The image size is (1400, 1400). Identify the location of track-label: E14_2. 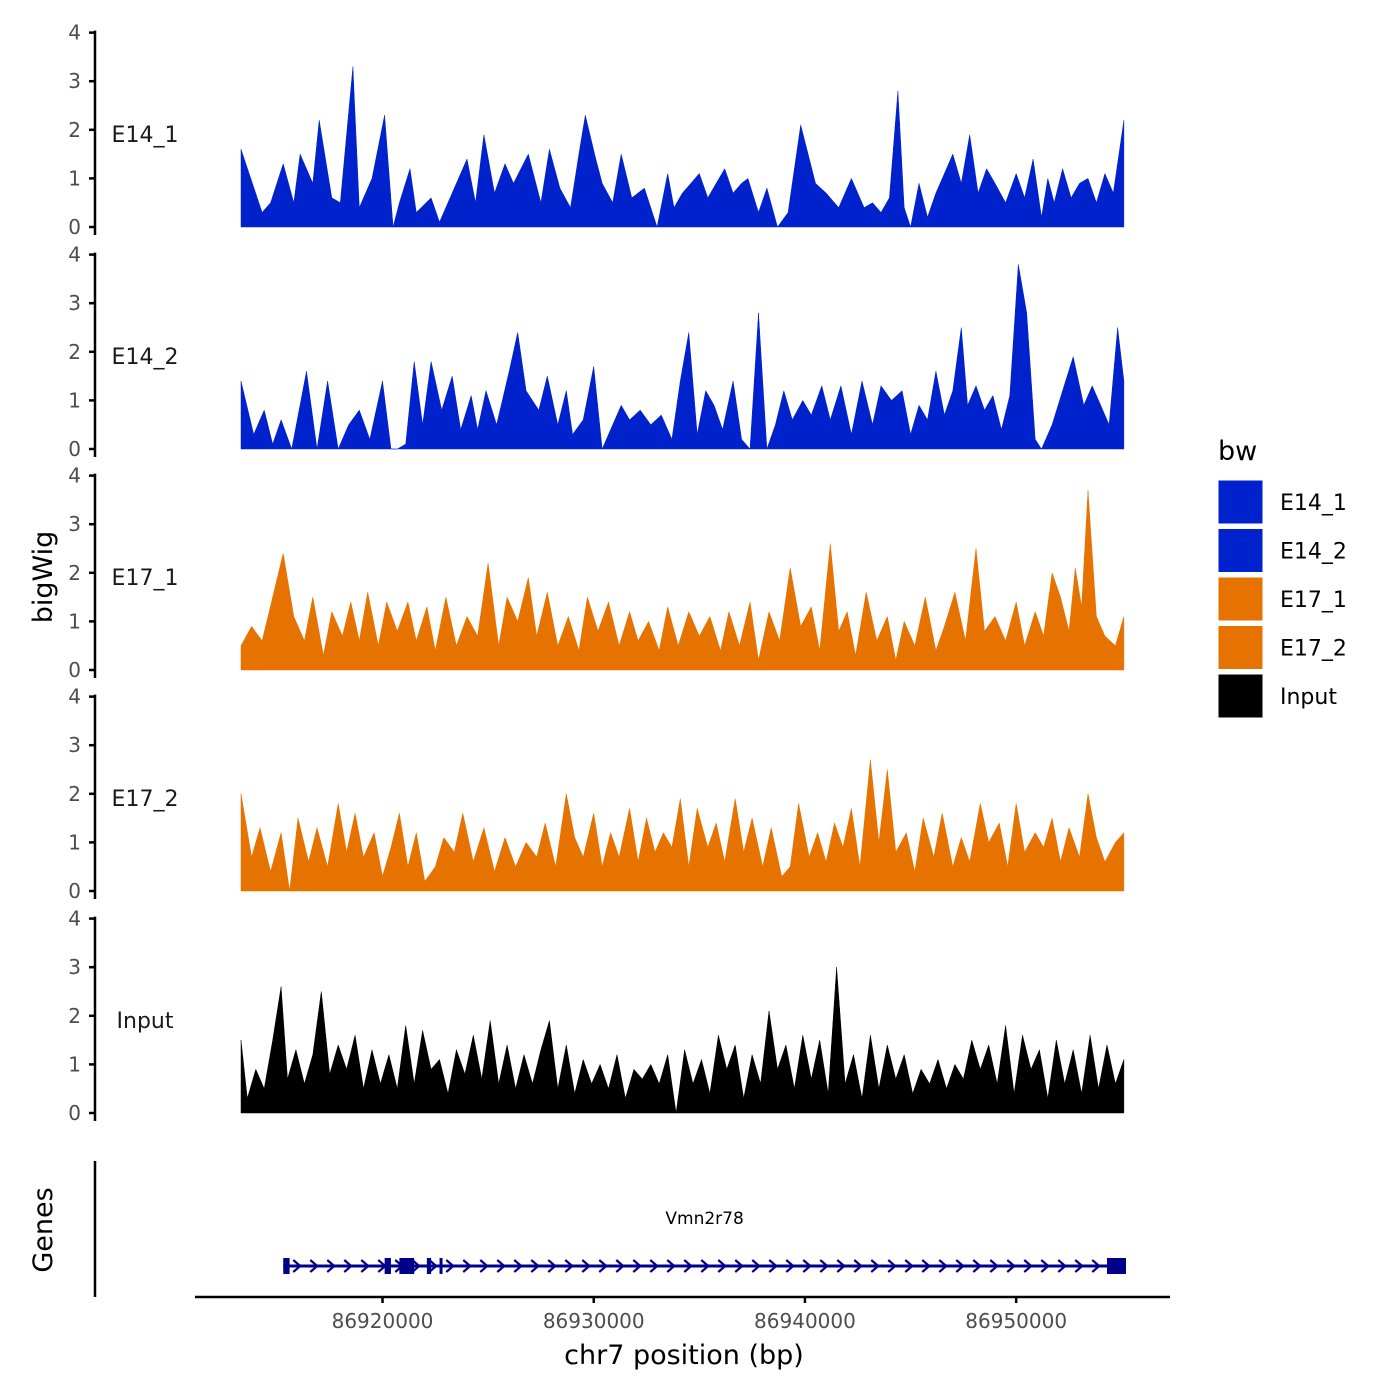
(145, 357).